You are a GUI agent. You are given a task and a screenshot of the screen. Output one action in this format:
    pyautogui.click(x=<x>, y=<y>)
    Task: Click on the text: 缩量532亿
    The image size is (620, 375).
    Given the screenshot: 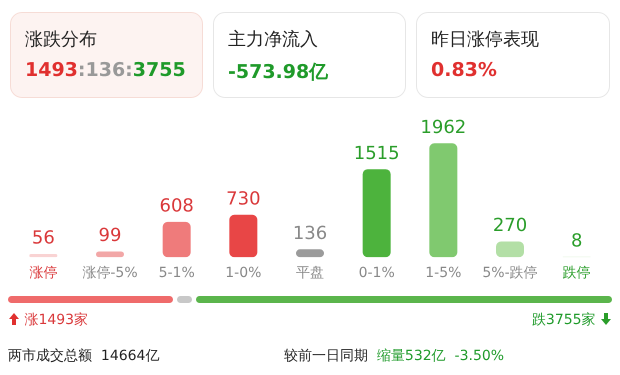 What is the action you would take?
    pyautogui.click(x=411, y=356)
    